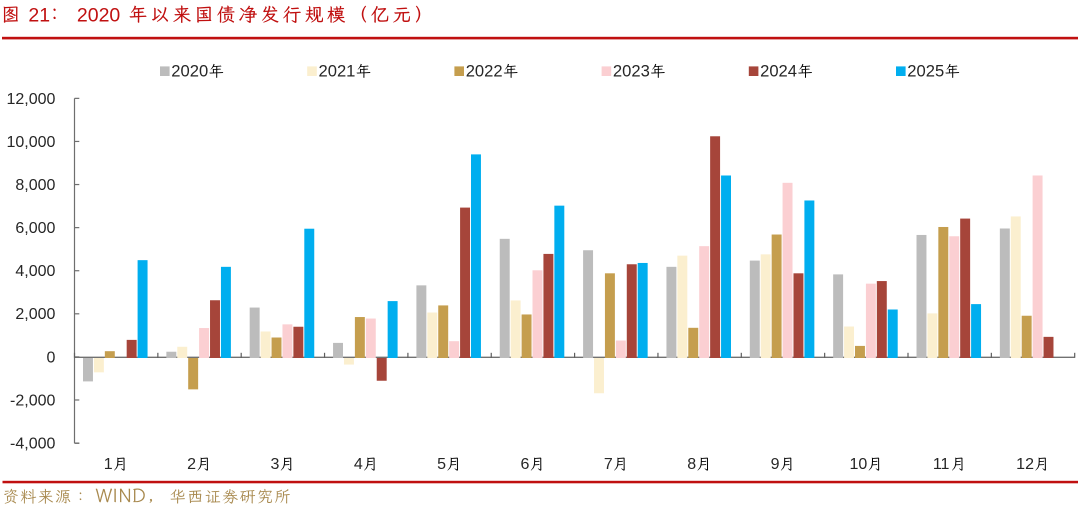 The width and height of the screenshot is (1080, 509). I want to click on svg-text: -2,000, so click(32, 400).